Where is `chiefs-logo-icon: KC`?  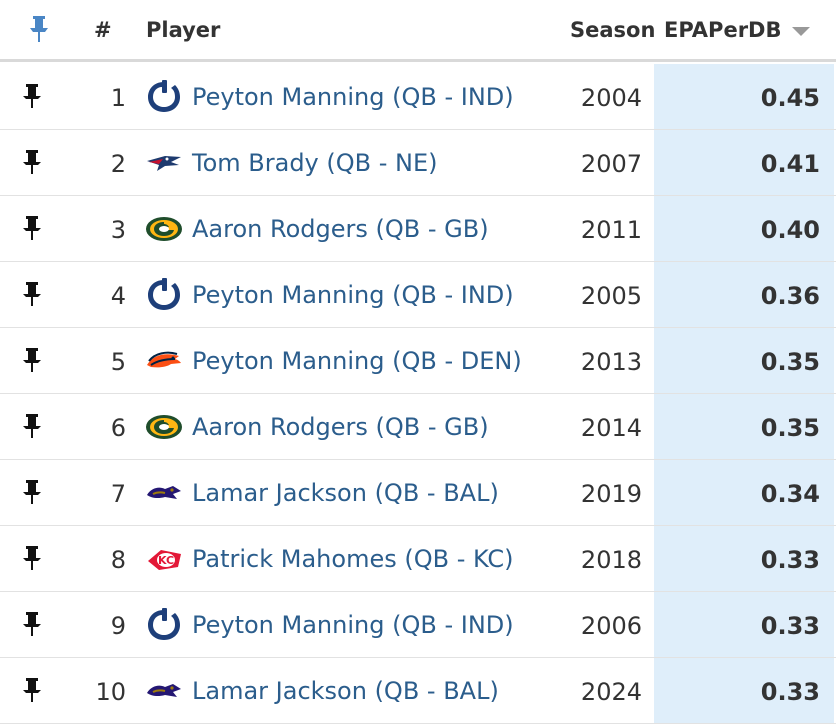 chiefs-logo-icon: KC is located at coordinates (164, 559).